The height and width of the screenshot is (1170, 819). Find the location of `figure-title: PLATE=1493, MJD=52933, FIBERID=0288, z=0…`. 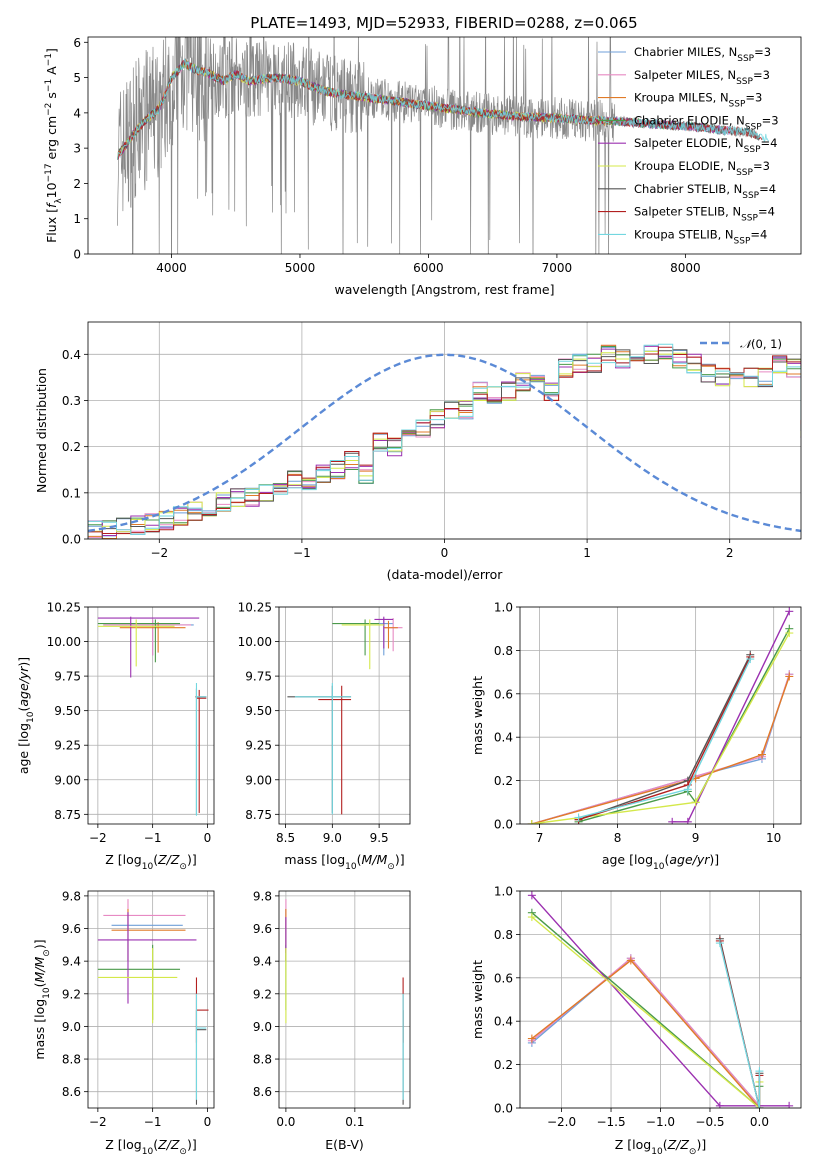

figure-title: PLATE=1493, MJD=52933, FIBERID=0288, z=0… is located at coordinates (443, 23).